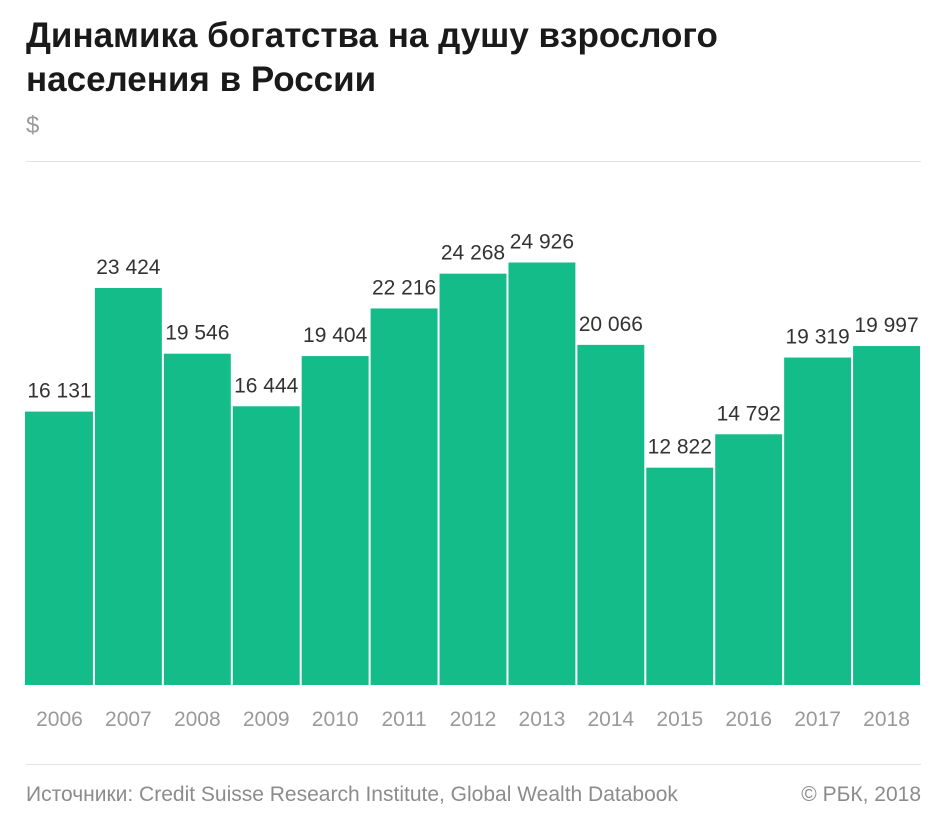  I want to click on bar-2013, so click(542, 473).